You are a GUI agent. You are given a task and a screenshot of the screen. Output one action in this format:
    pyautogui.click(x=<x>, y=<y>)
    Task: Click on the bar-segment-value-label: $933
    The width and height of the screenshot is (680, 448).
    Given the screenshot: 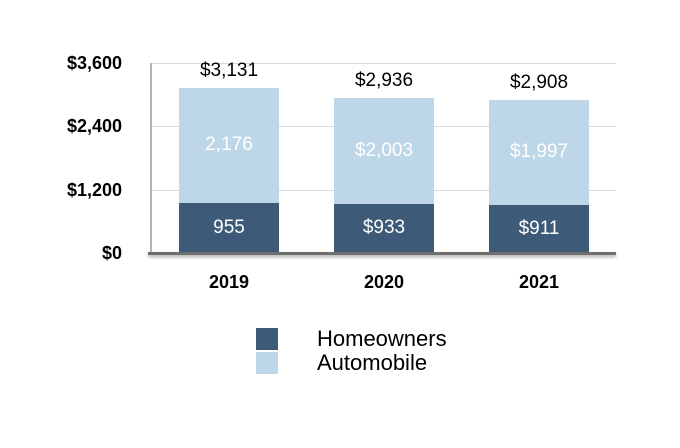 What is the action you would take?
    pyautogui.click(x=384, y=227)
    